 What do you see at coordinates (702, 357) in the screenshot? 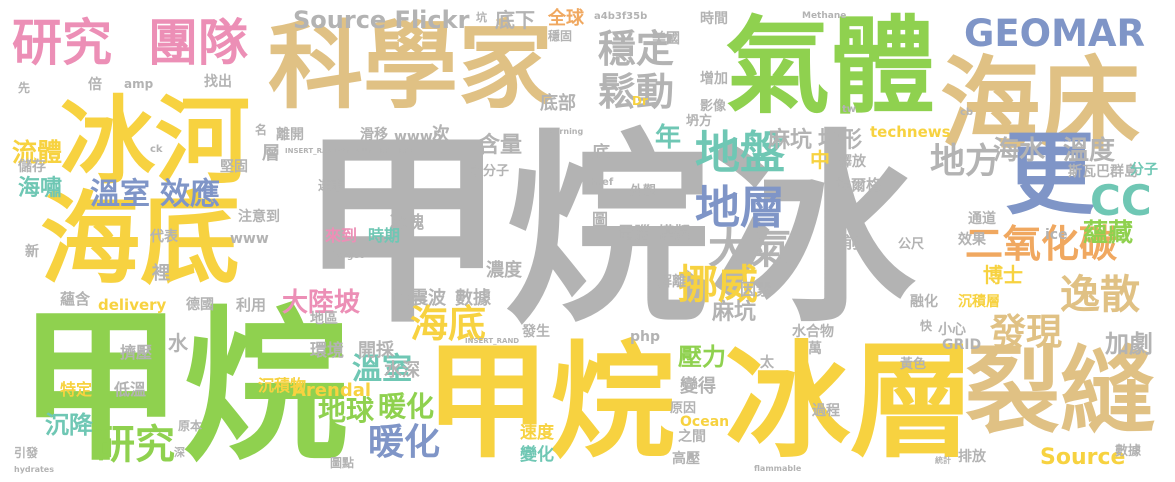
I see `word: 壓力` at bounding box center [702, 357].